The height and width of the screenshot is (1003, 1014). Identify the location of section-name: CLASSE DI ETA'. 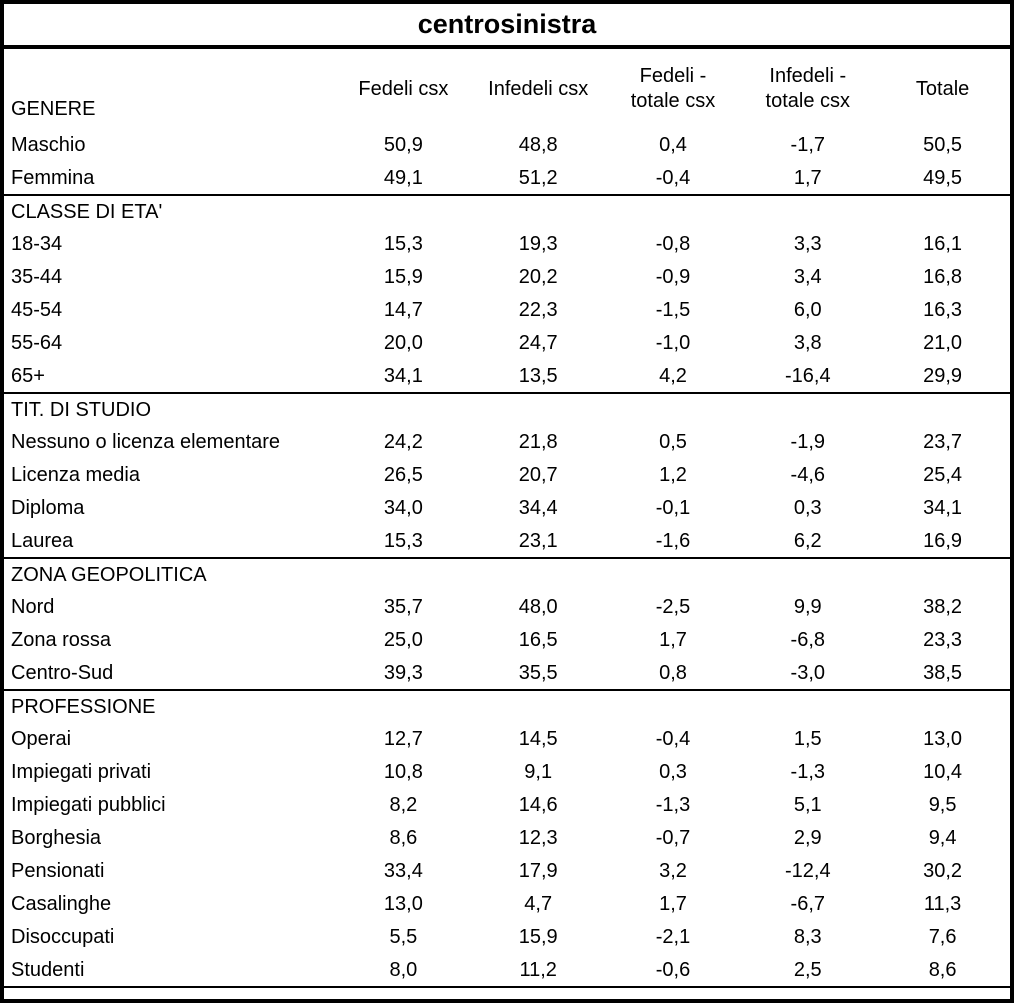
(507, 211).